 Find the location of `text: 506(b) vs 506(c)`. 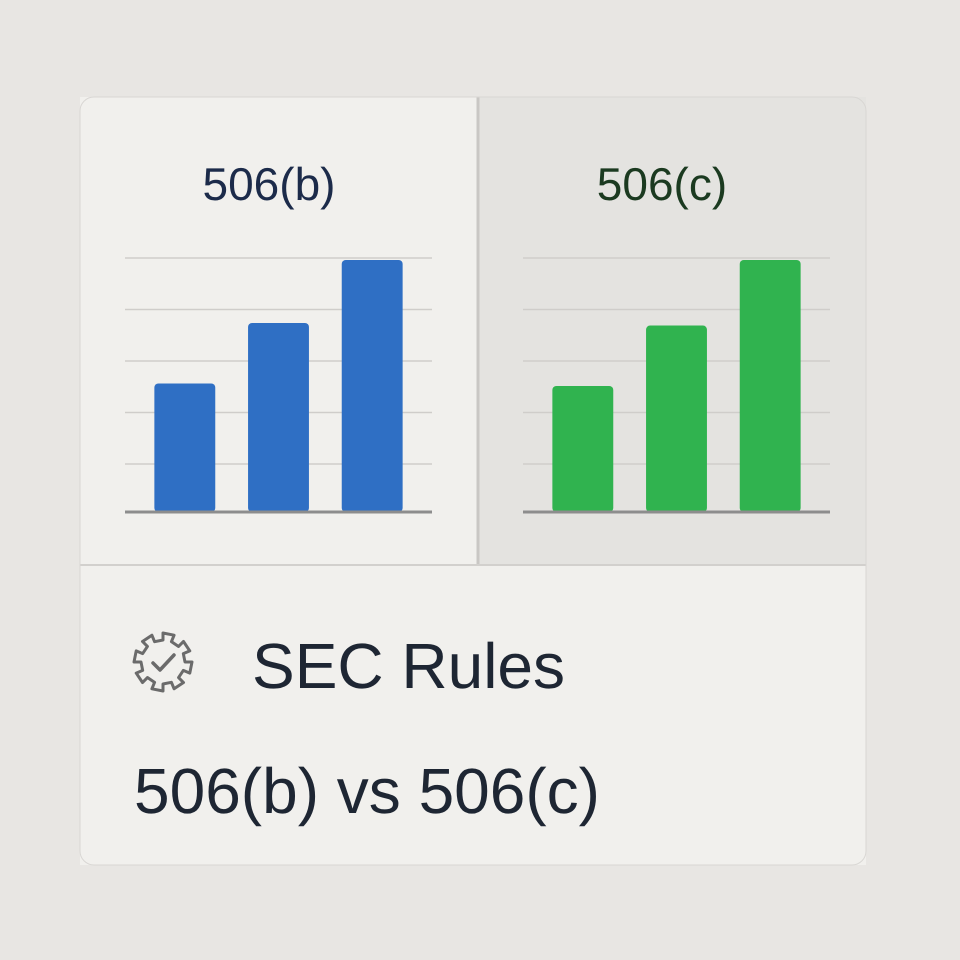

text: 506(b) vs 506(c) is located at coordinates (367, 791).